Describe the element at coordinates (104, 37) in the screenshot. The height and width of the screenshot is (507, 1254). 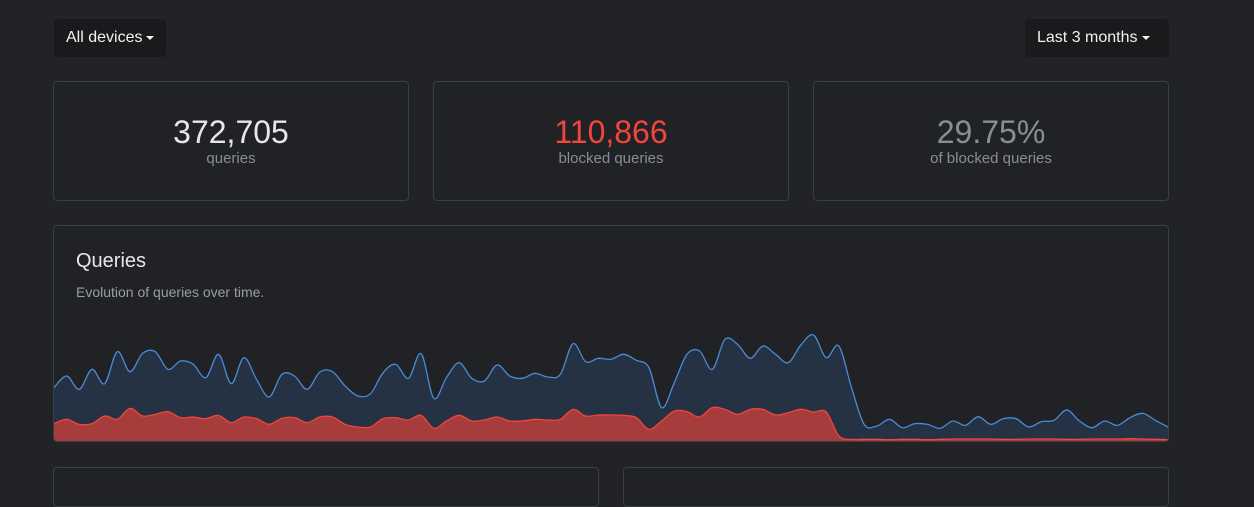
I see `devices-dropdown-label: All devices` at that location.